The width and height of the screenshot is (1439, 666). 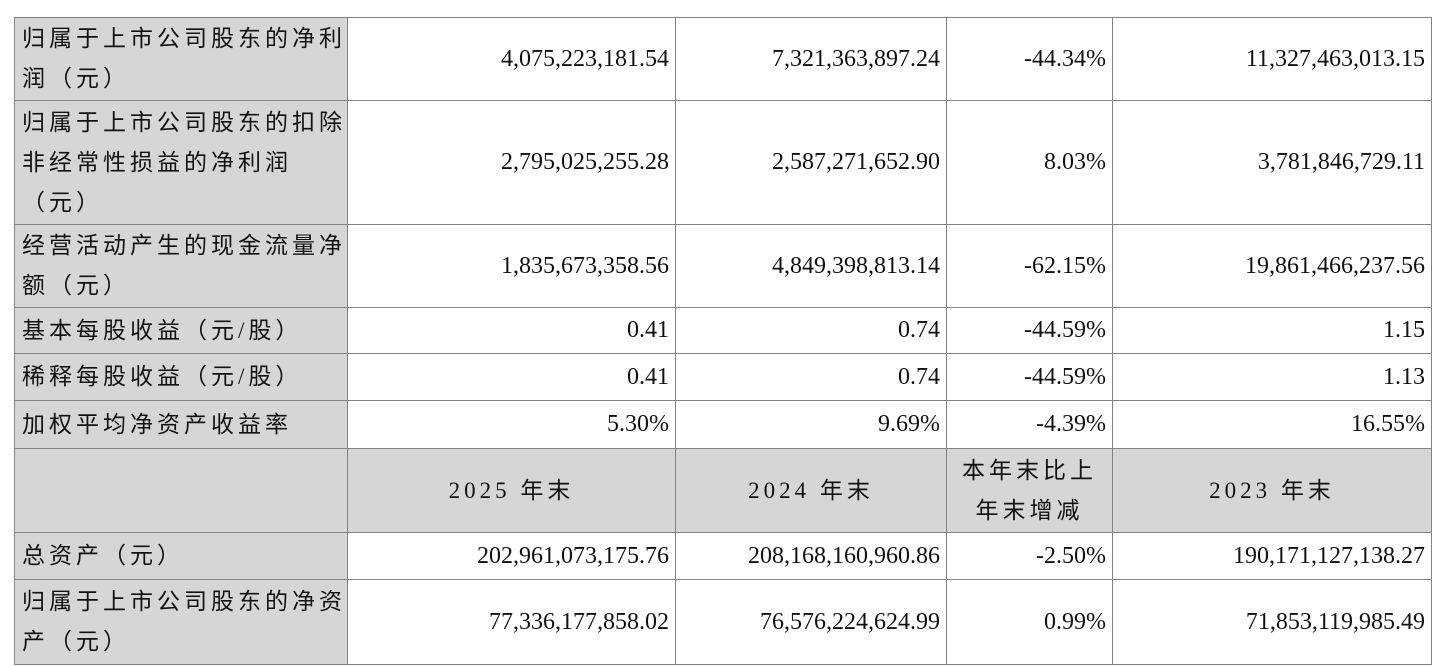 I want to click on value-cell: 71,853,119,985.49, so click(x=1272, y=622).